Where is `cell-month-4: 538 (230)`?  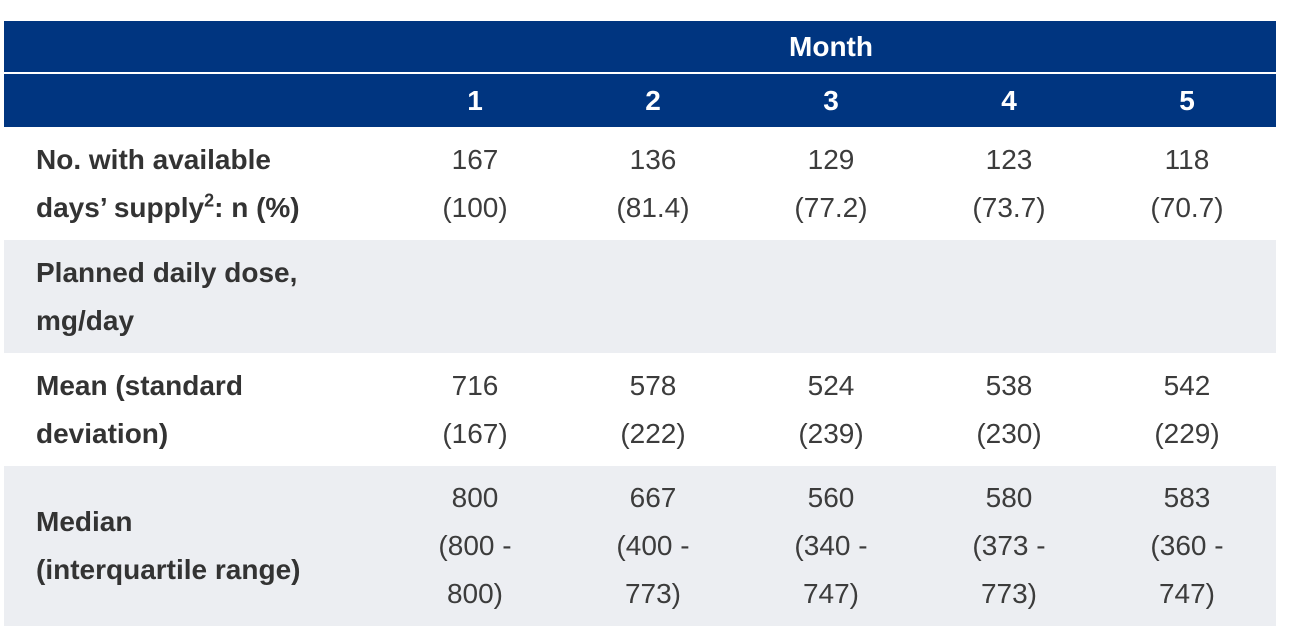
cell-month-4: 538 (230) is located at coordinates (1009, 409).